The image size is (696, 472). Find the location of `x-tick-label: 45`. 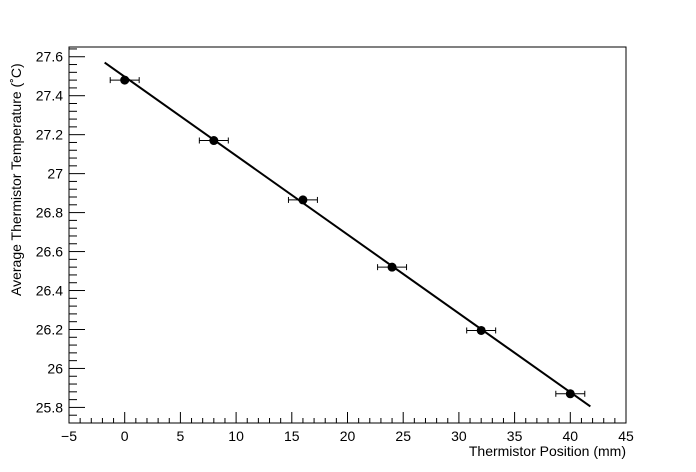

x-tick-label: 45 is located at coordinates (626, 436).